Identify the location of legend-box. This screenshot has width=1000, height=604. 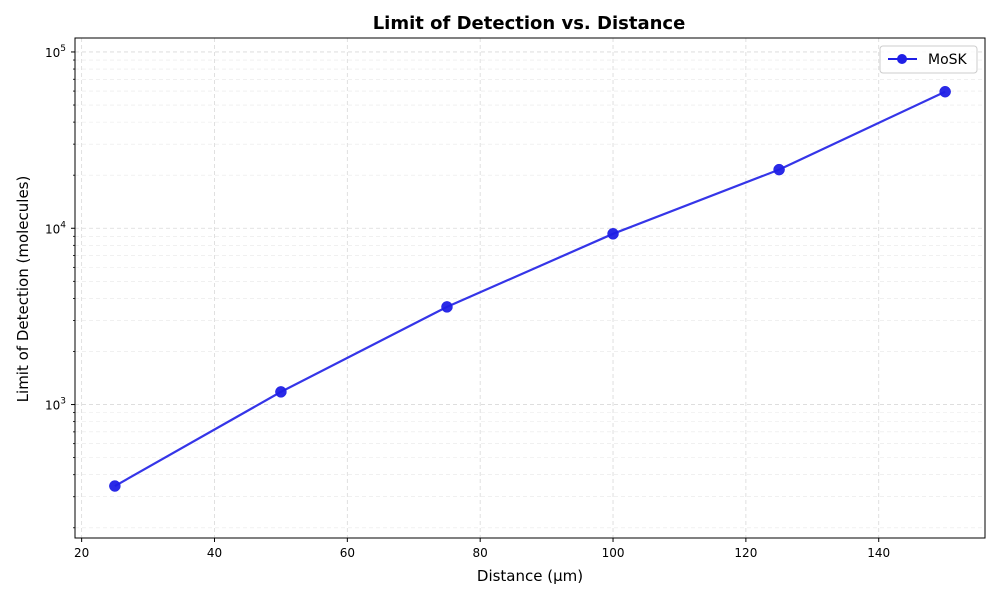
(928, 59).